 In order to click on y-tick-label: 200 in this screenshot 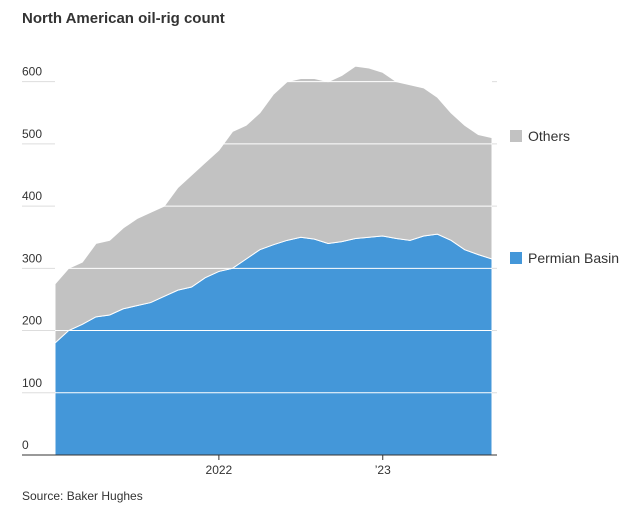, I will do `click(32, 321)`.